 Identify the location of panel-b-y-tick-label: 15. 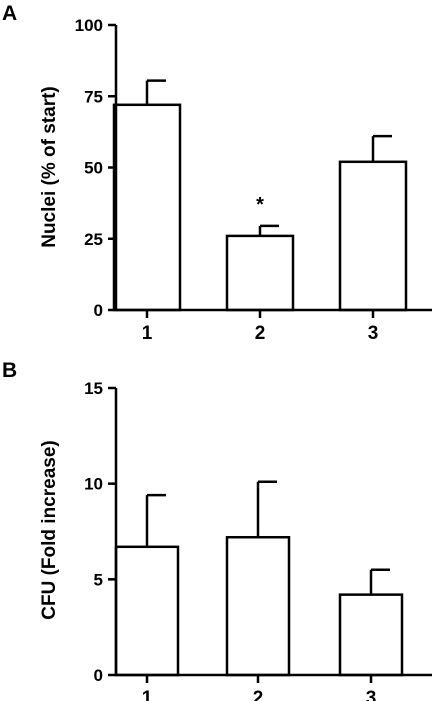
(93, 388).